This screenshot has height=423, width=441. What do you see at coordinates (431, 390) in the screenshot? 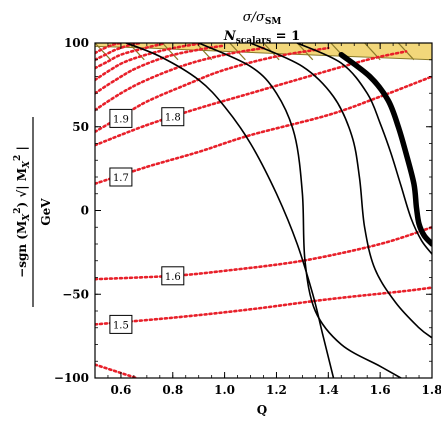
I see `x-tick-label: 1.8` at bounding box center [431, 390].